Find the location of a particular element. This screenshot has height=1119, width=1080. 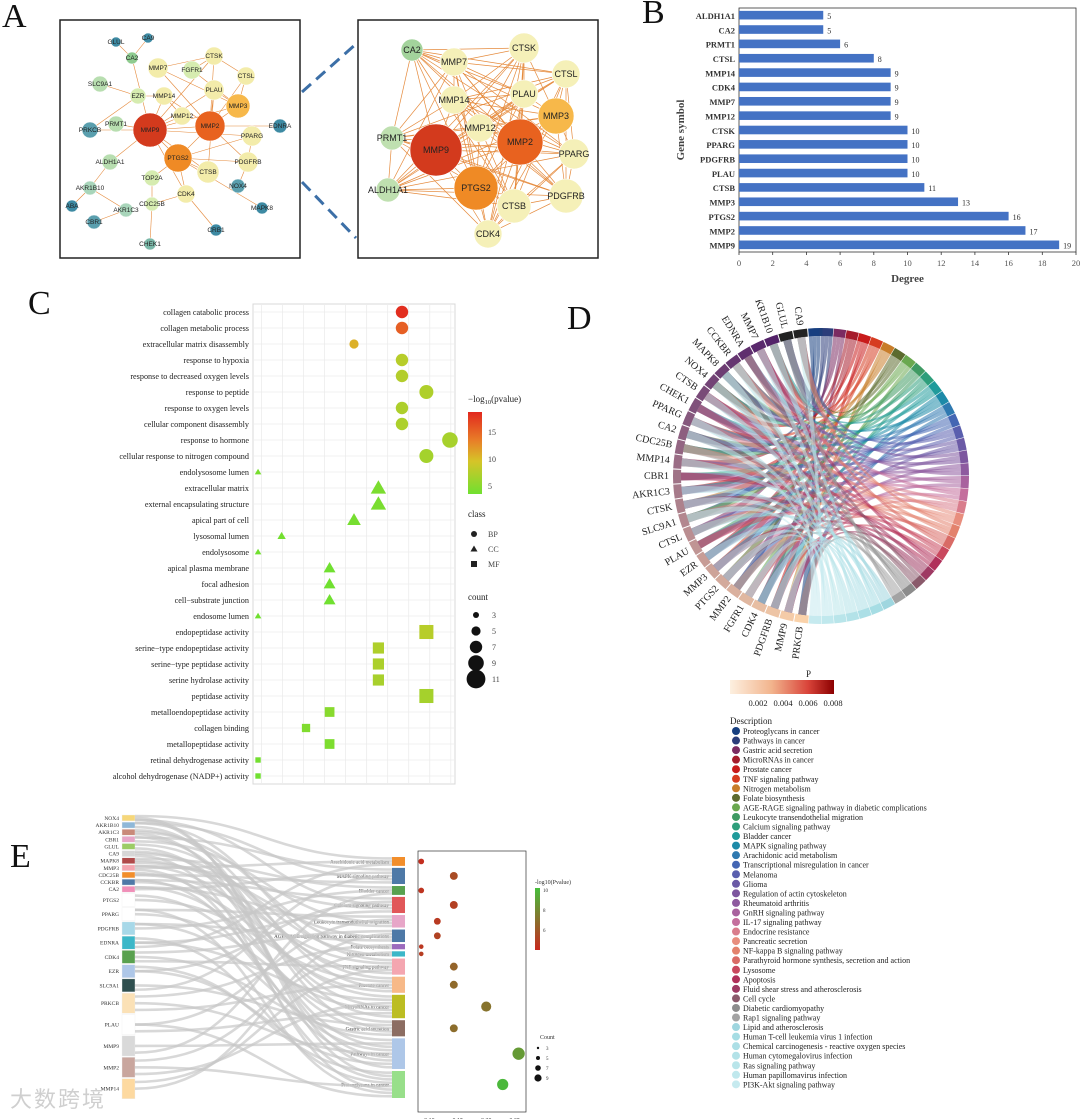

go-term-label: peptidase activity is located at coordinates (220, 696).